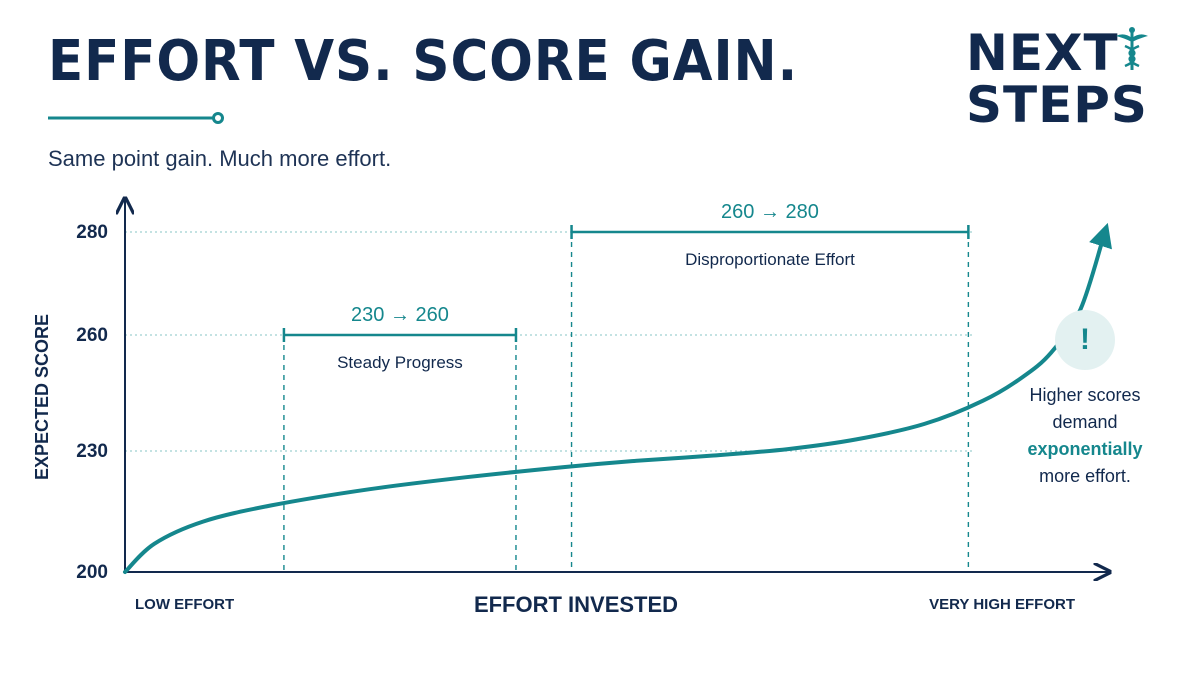 The height and width of the screenshot is (675, 1200). Describe the element at coordinates (136, 118) in the screenshot. I see `title-underline` at that location.